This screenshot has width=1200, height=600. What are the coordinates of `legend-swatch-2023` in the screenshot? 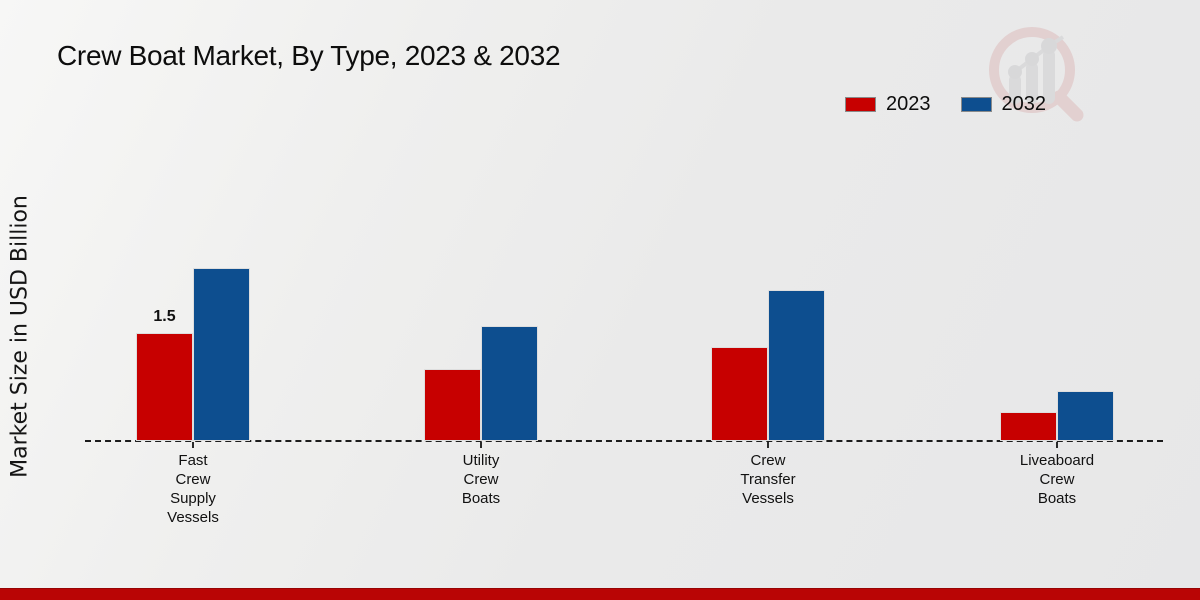 It's located at (860, 104).